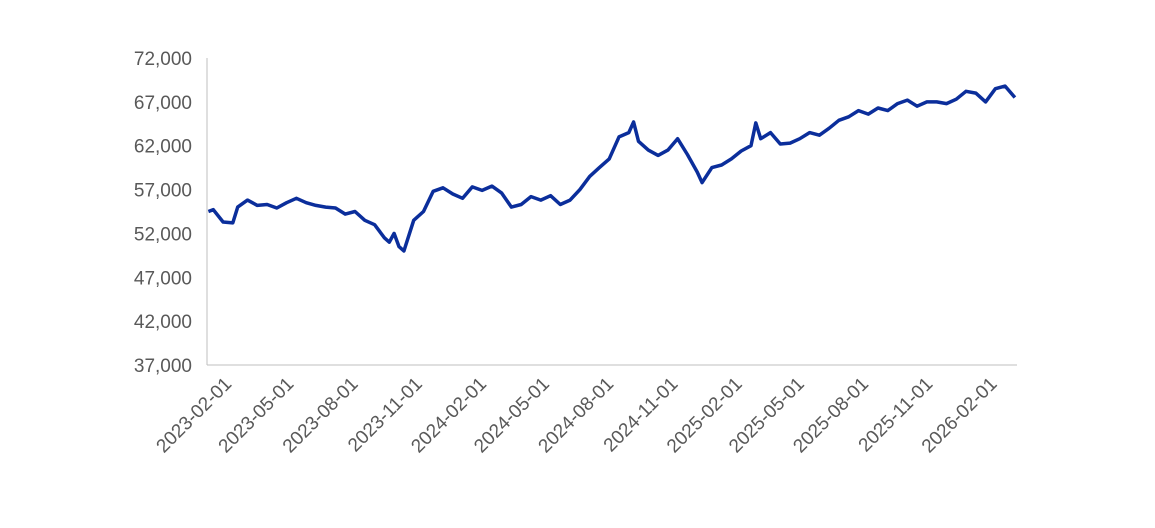 Image resolution: width=1155 pixels, height=528 pixels. Describe the element at coordinates (163, 322) in the screenshot. I see `y-tick-label: 42,000` at that location.